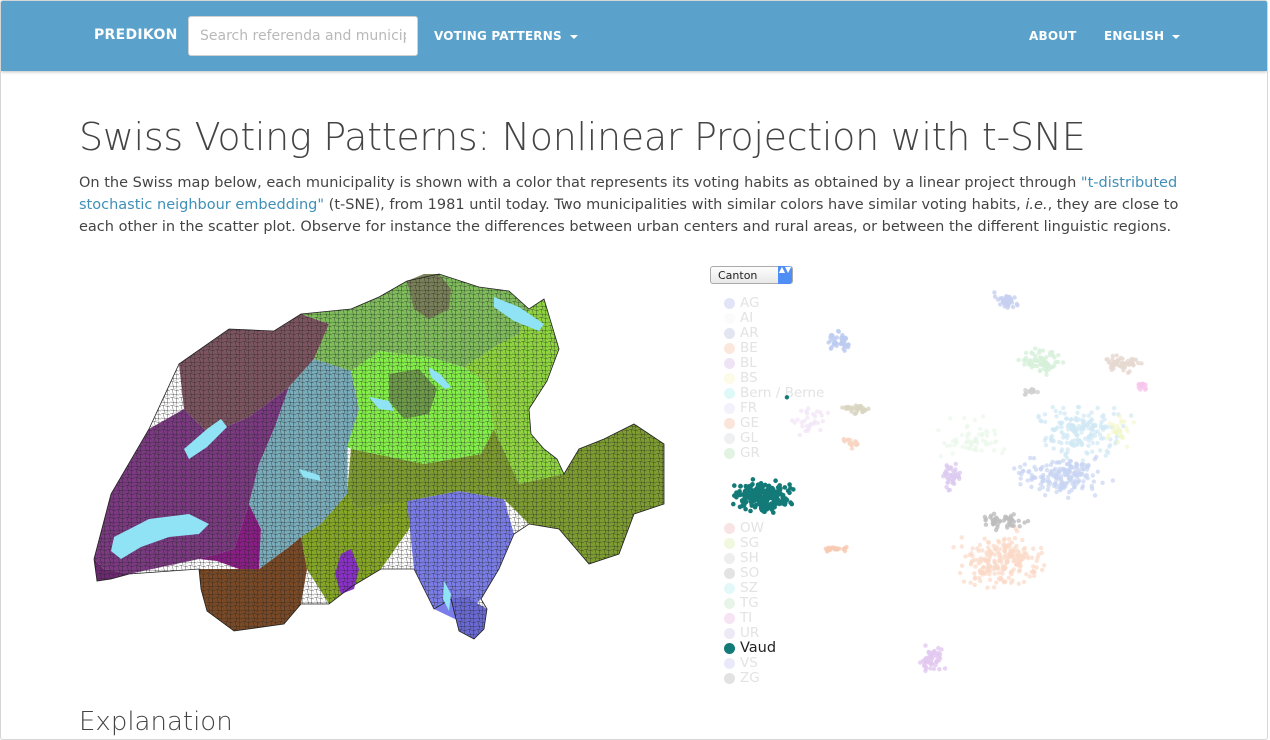 The image size is (1270, 740). What do you see at coordinates (751, 275) in the screenshot?
I see `group-by-select: Canton ▲▼` at bounding box center [751, 275].